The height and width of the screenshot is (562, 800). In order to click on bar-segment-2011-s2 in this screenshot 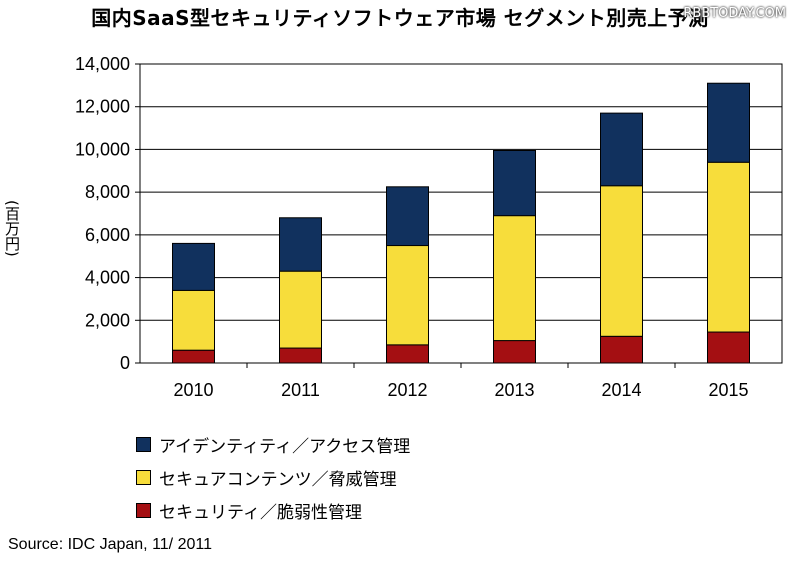, I will do `click(300, 244)`.